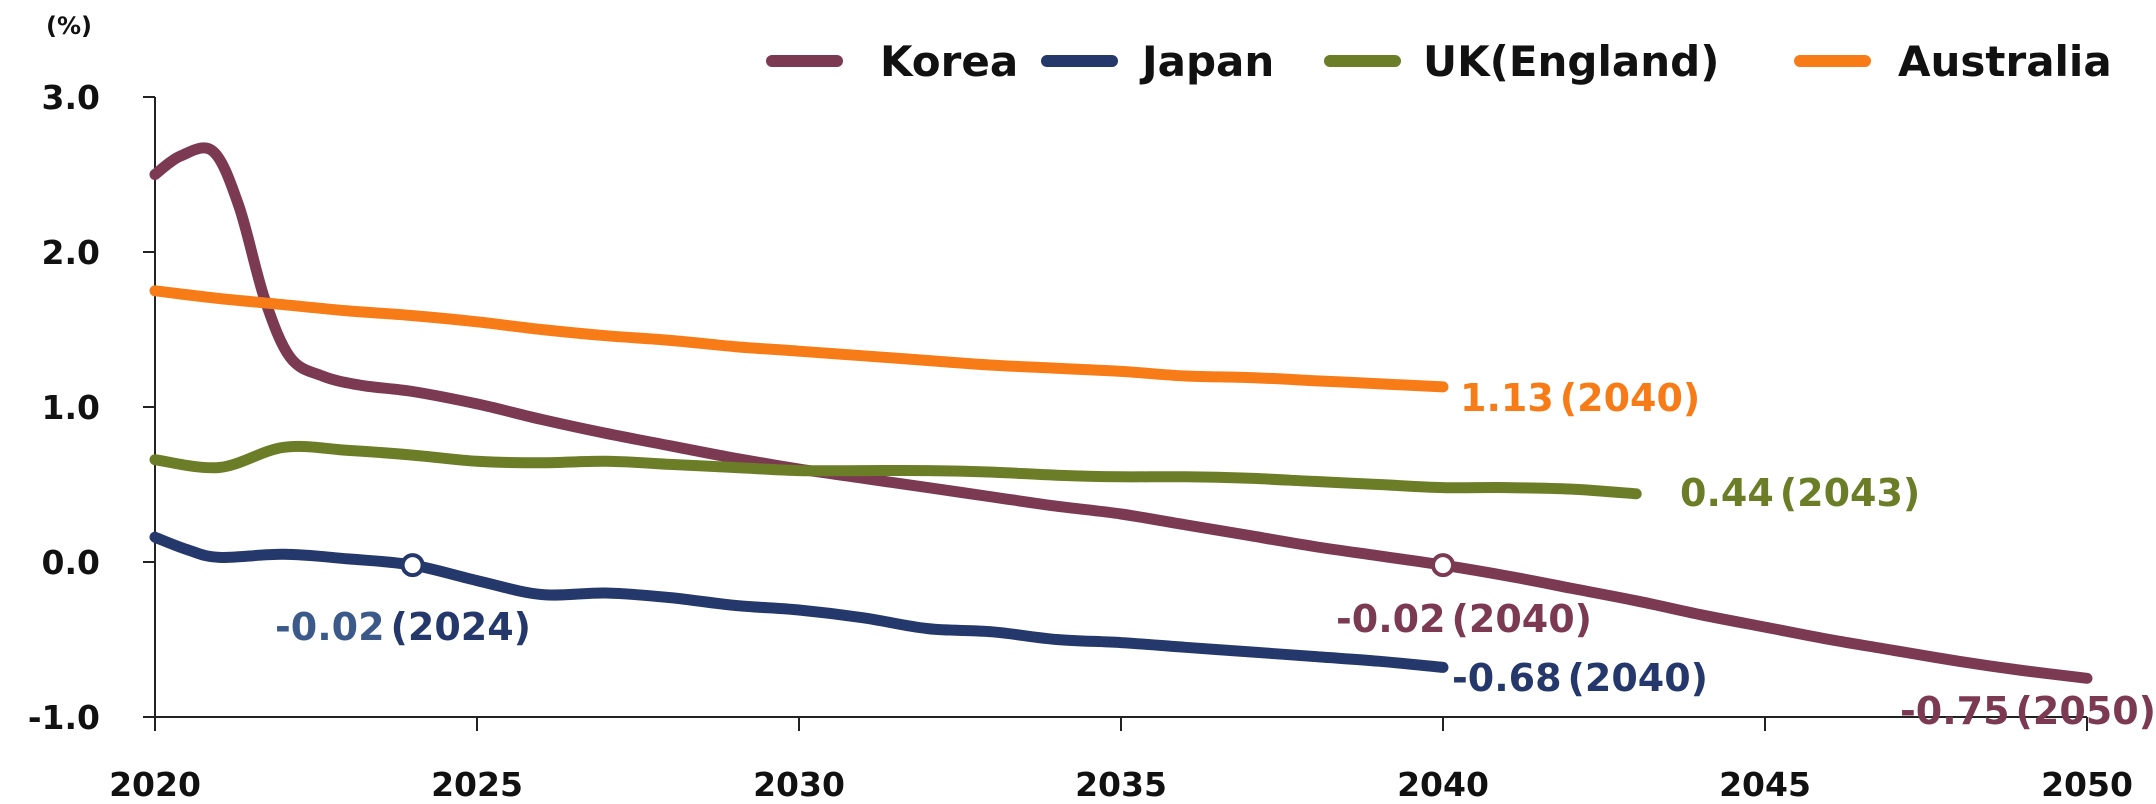 The height and width of the screenshot is (804, 2156). I want to click on y-tick-label: -1.0, so click(64, 717).